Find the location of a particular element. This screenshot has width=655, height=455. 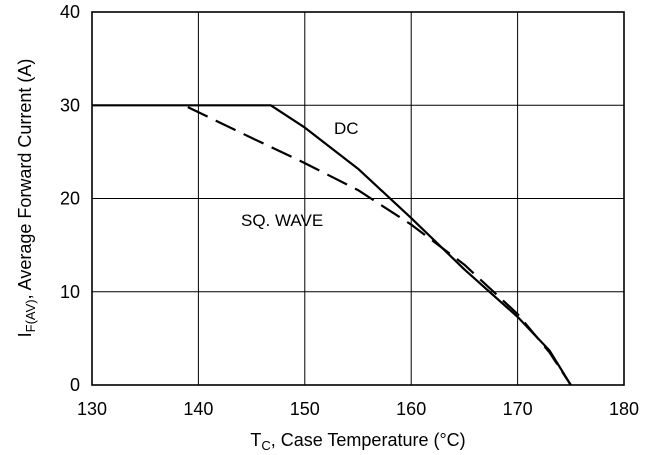

x-tick-label: 140 is located at coordinates (198, 409).